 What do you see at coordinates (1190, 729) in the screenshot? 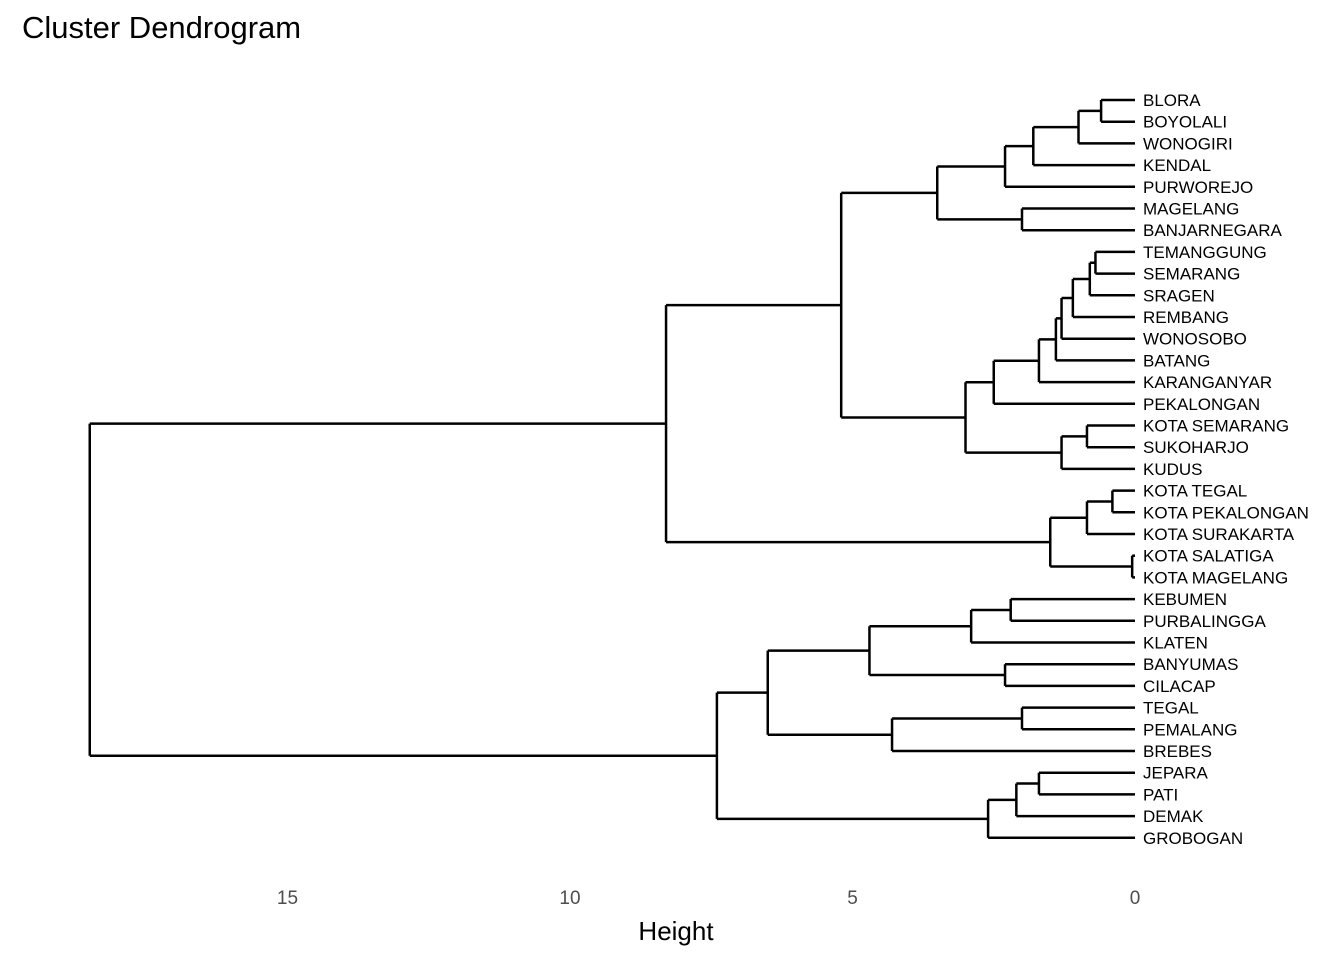
I see `leaf-label: PEMALANG` at bounding box center [1190, 729].